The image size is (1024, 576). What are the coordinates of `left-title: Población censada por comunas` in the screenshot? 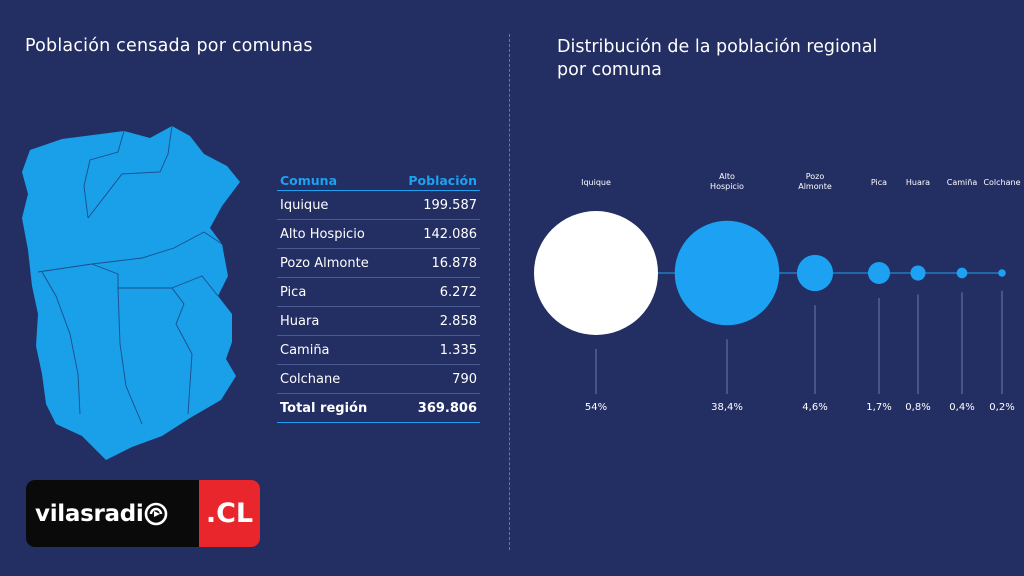 It's located at (169, 46).